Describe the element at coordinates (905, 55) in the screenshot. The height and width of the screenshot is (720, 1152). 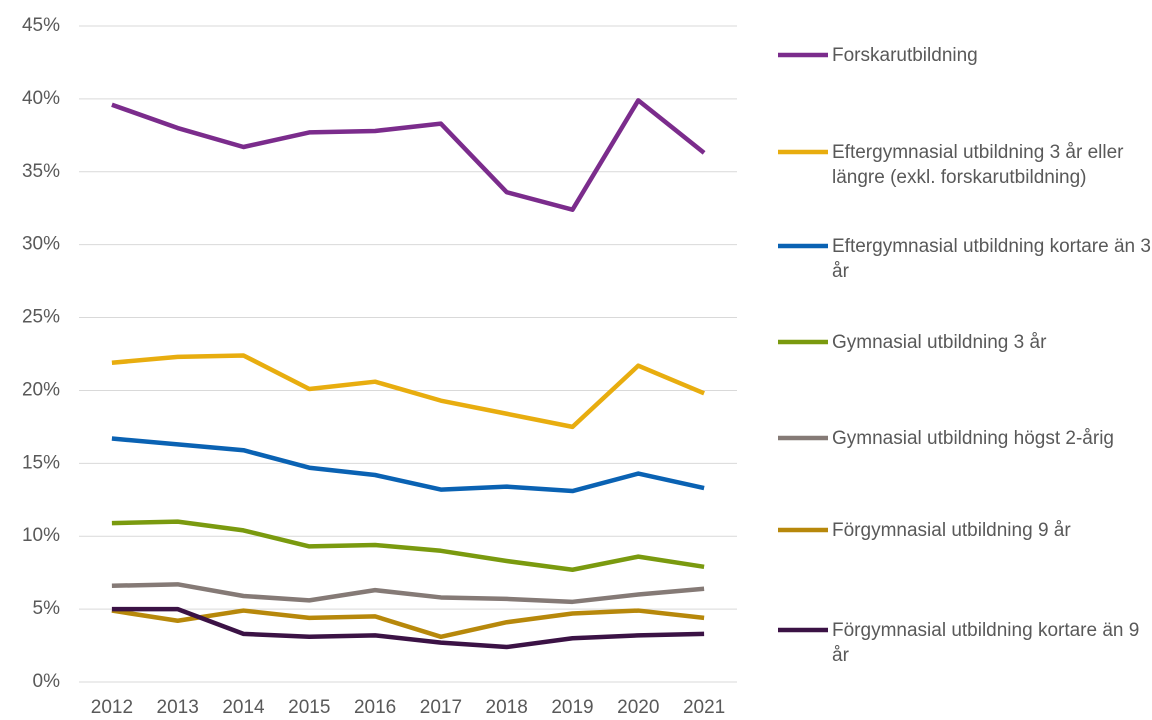
I see `legend-label: Forskarutbildning` at that location.